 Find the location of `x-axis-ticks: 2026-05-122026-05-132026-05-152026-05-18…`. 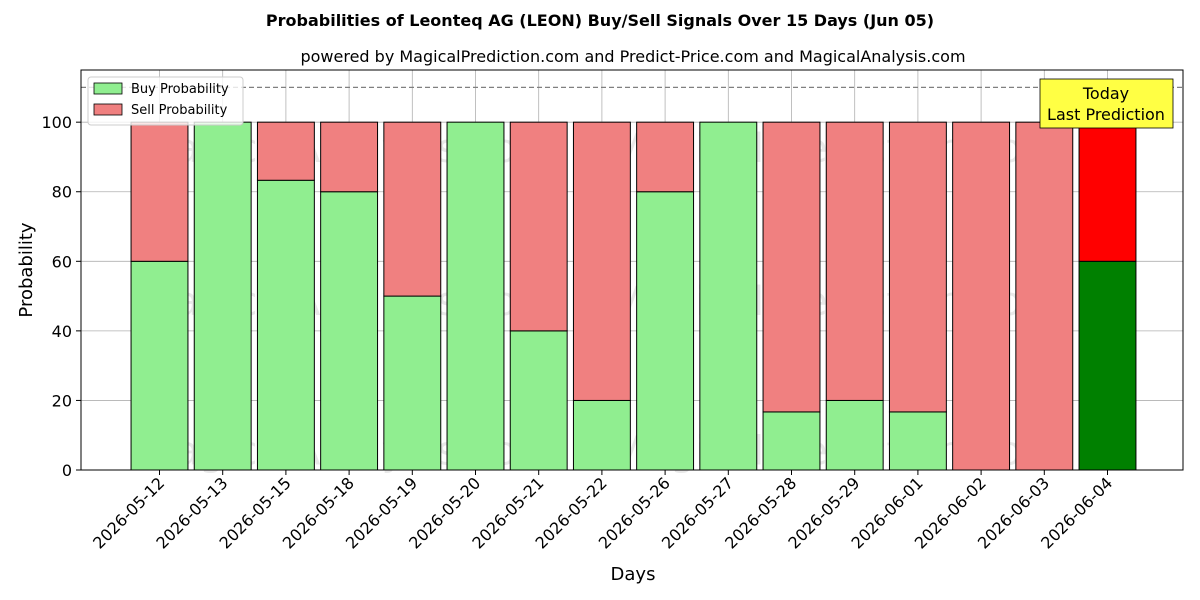

x-axis-ticks: 2026-05-122026-05-132026-05-152026-05-18… is located at coordinates (602, 511).